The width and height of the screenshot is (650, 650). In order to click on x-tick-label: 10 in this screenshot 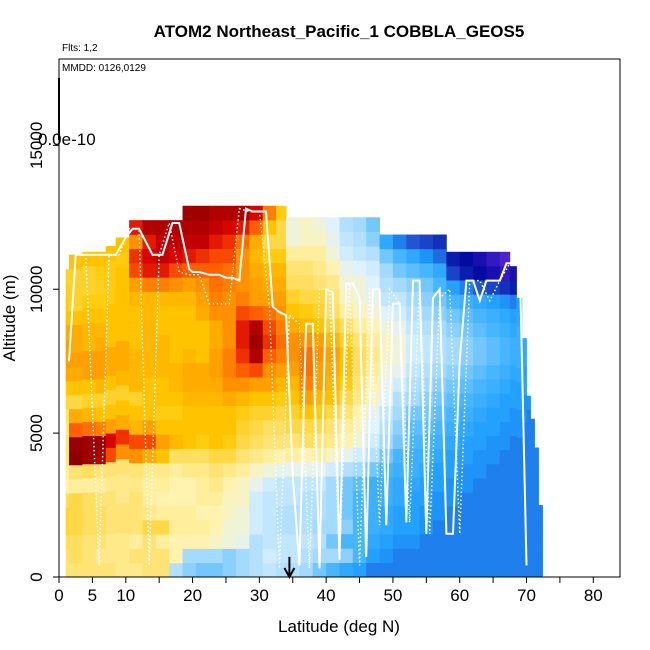, I will do `click(125, 595)`.